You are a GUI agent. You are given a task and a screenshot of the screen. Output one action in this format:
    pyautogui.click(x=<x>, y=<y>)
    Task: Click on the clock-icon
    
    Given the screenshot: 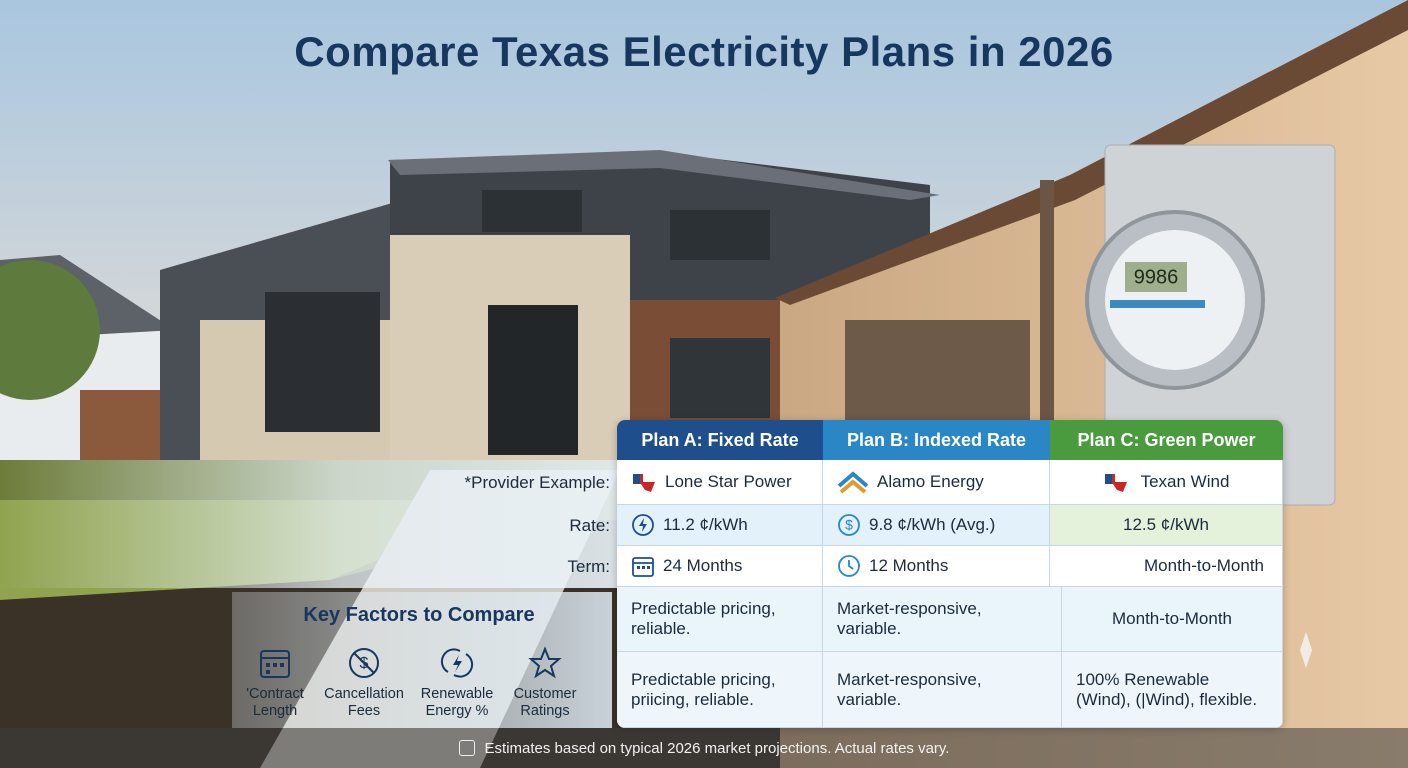 What is the action you would take?
    pyautogui.click(x=849, y=566)
    